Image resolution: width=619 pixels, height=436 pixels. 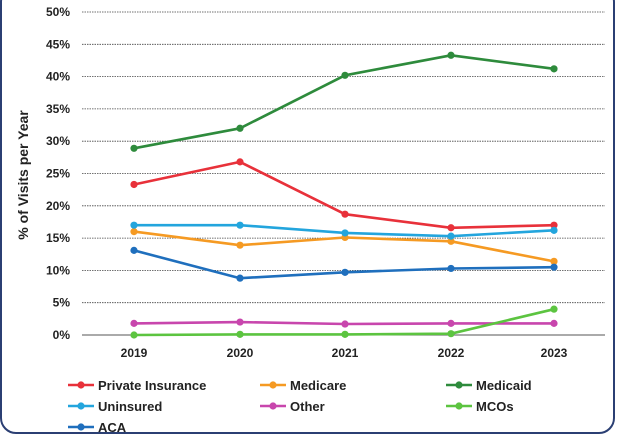 What do you see at coordinates (58, 270) in the screenshot?
I see `y-tick-label: 10%` at bounding box center [58, 270].